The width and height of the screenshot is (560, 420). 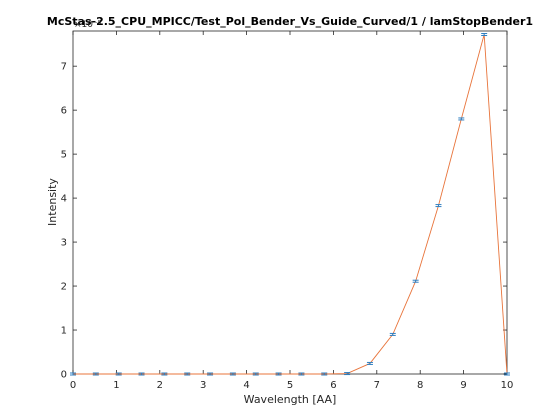 What do you see at coordinates (507, 385) in the screenshot?
I see `x-tick-label: 10` at bounding box center [507, 385].